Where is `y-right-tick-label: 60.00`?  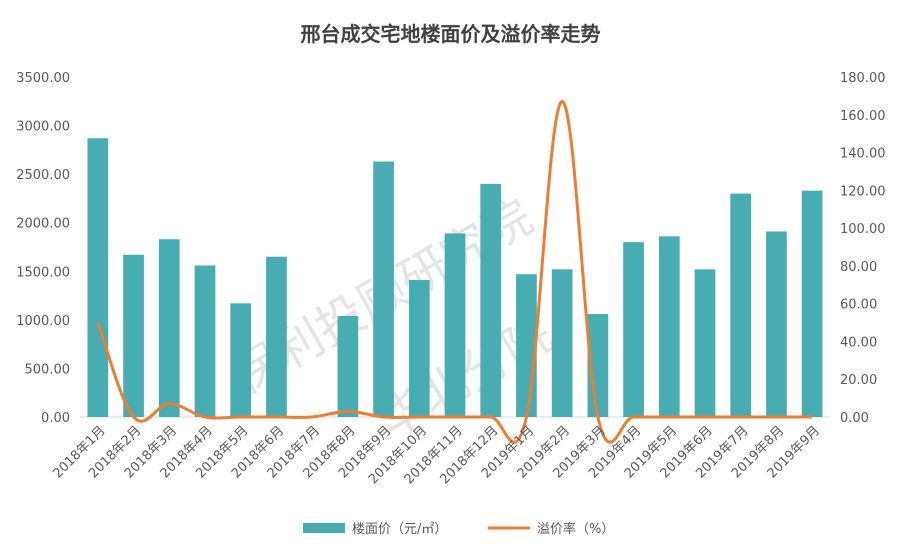
y-right-tick-label: 60.00 is located at coordinates (858, 305).